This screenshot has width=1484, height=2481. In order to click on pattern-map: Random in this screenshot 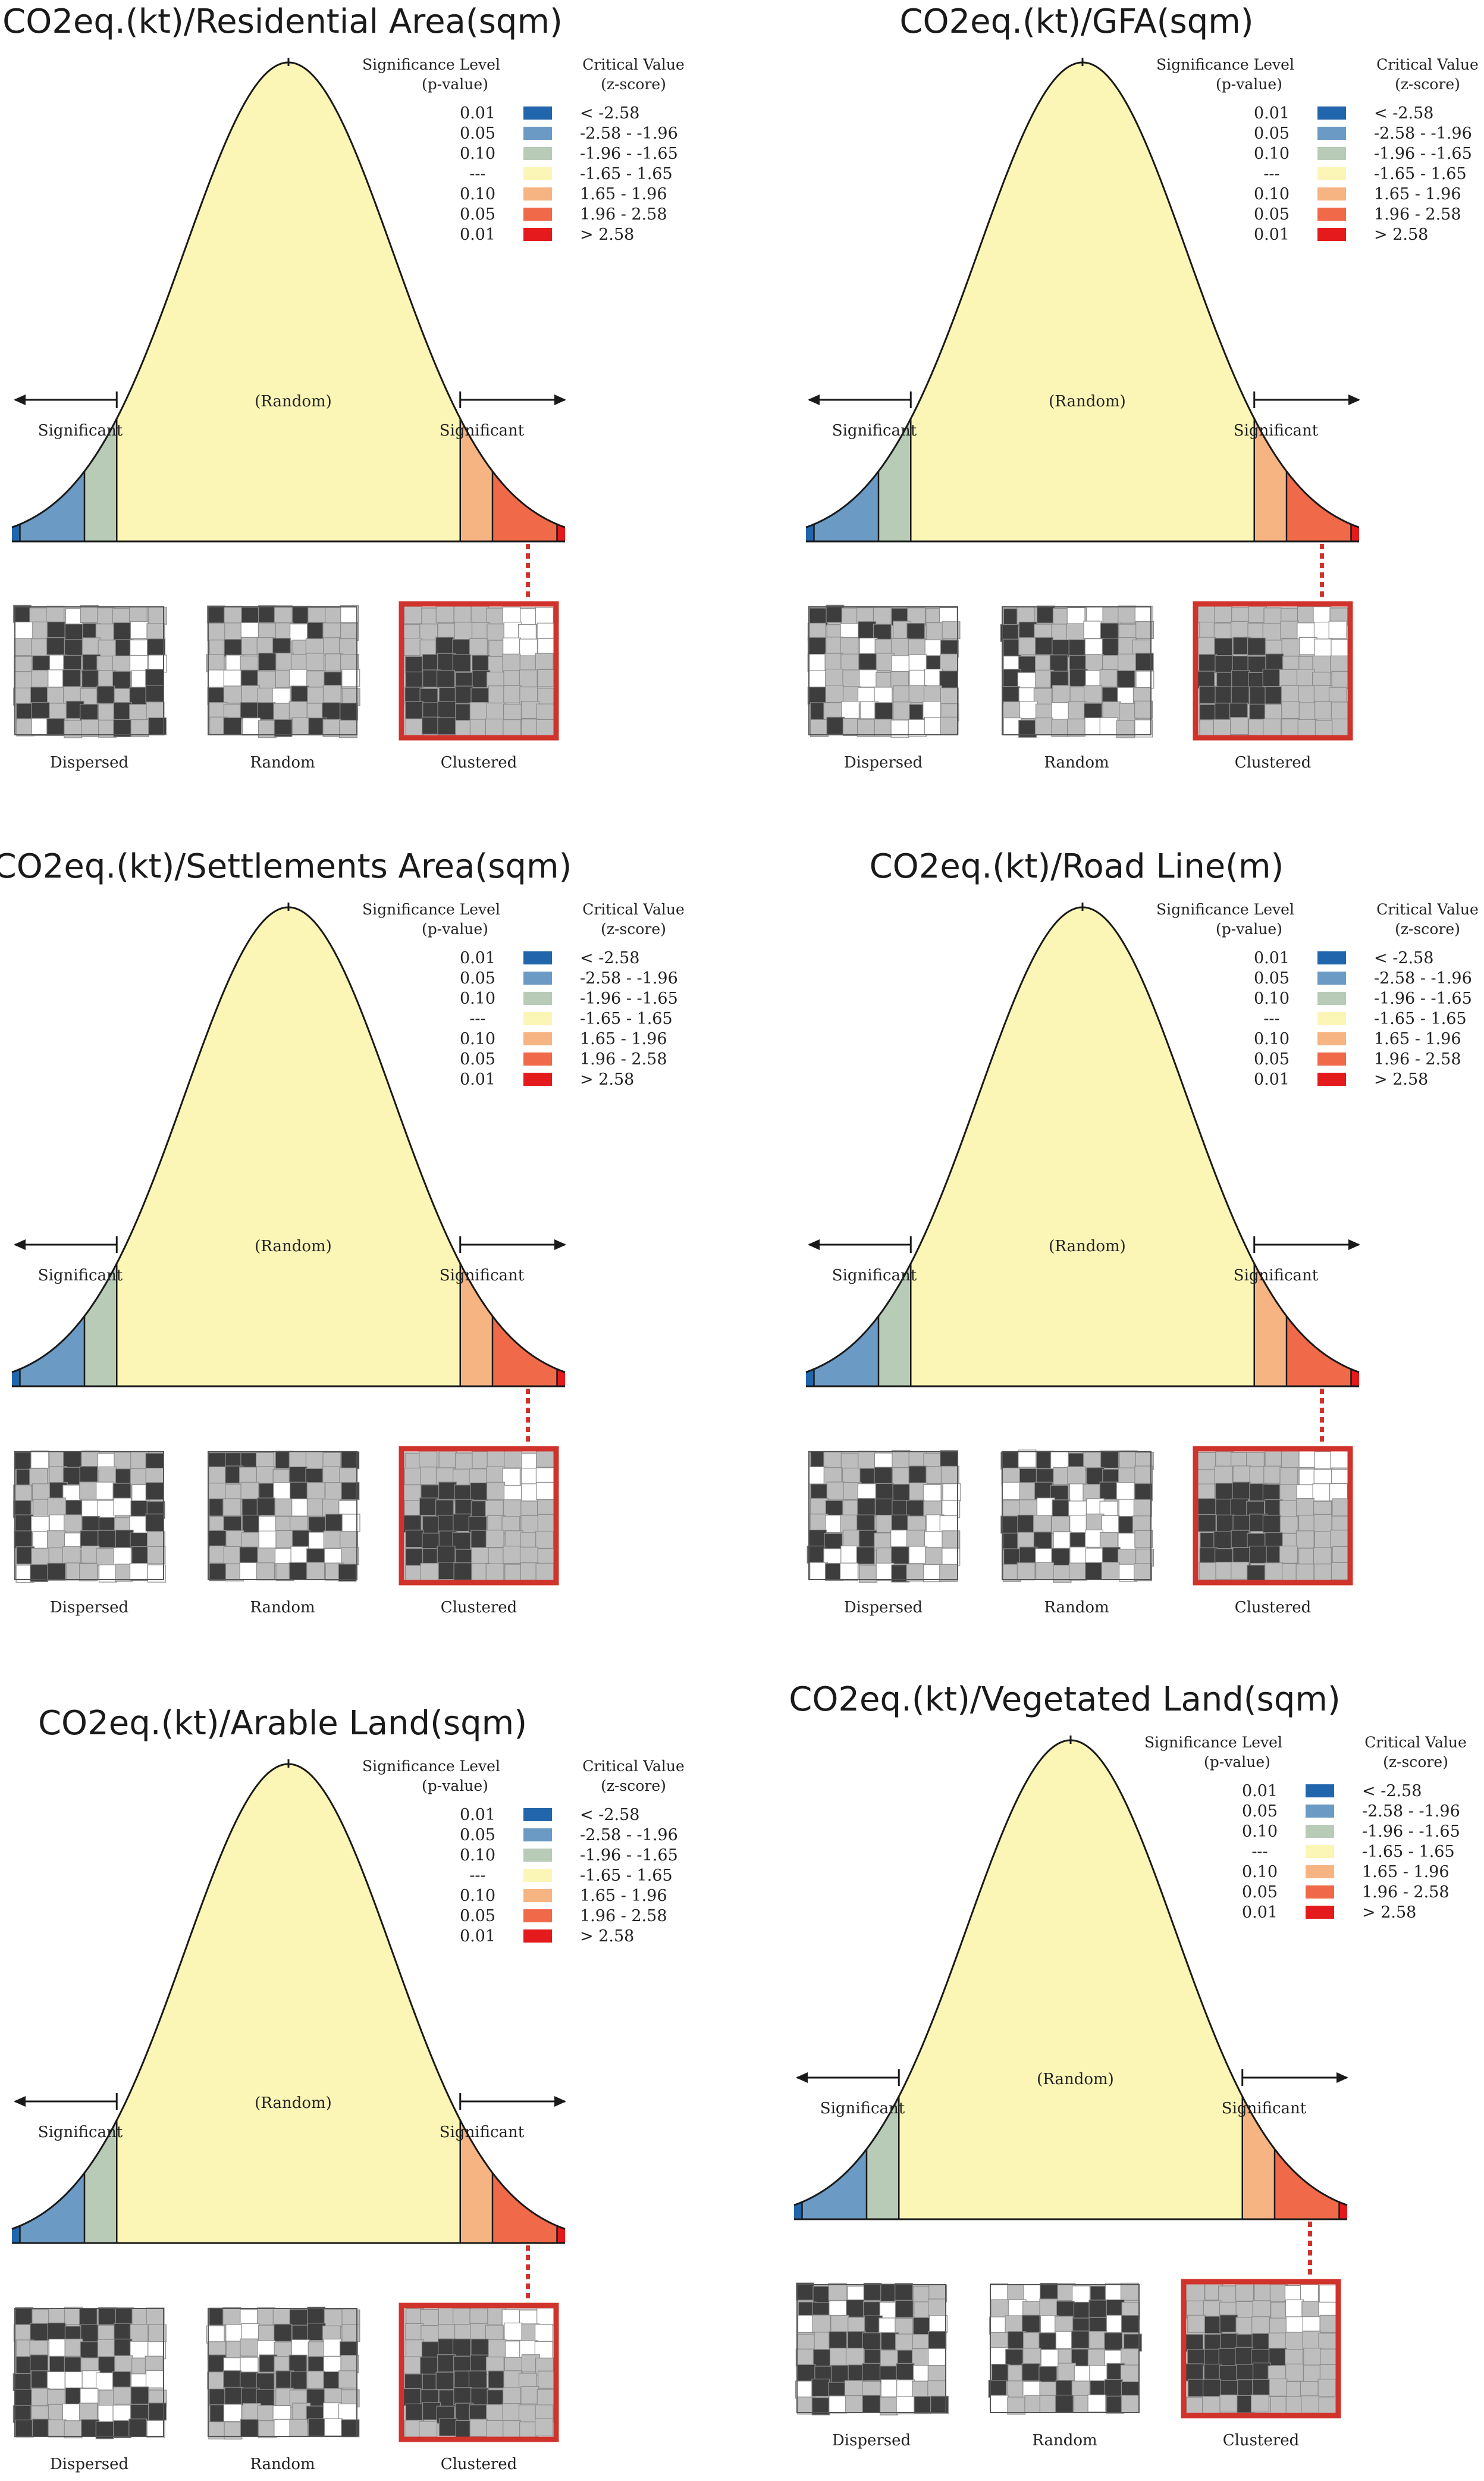, I will do `click(1077, 1533)`.